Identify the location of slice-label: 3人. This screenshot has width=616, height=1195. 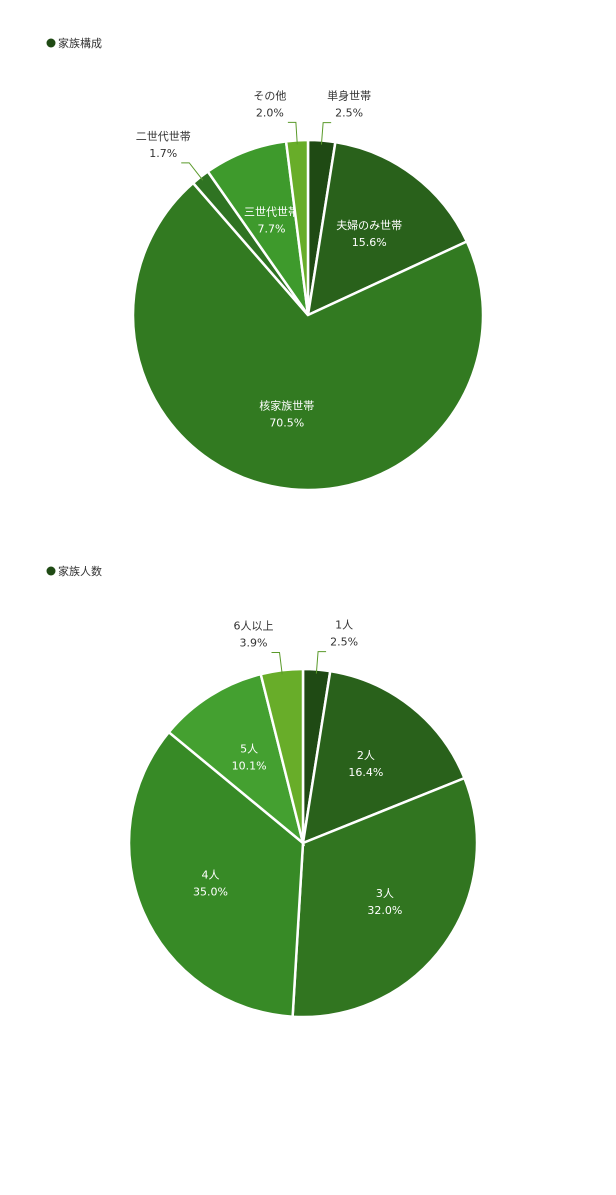
(385, 893).